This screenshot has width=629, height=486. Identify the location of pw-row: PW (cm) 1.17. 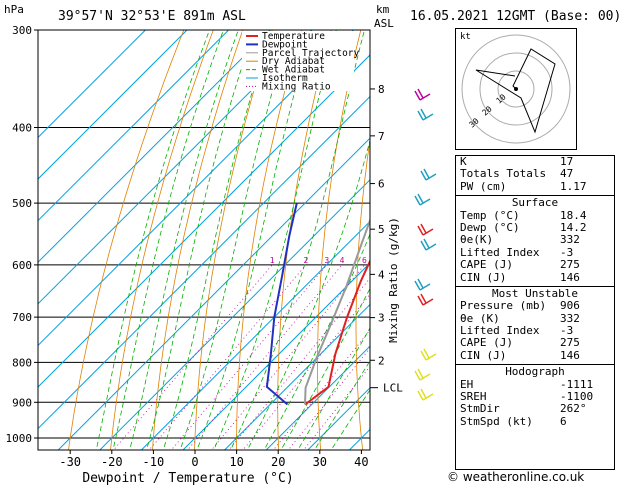
(523, 186).